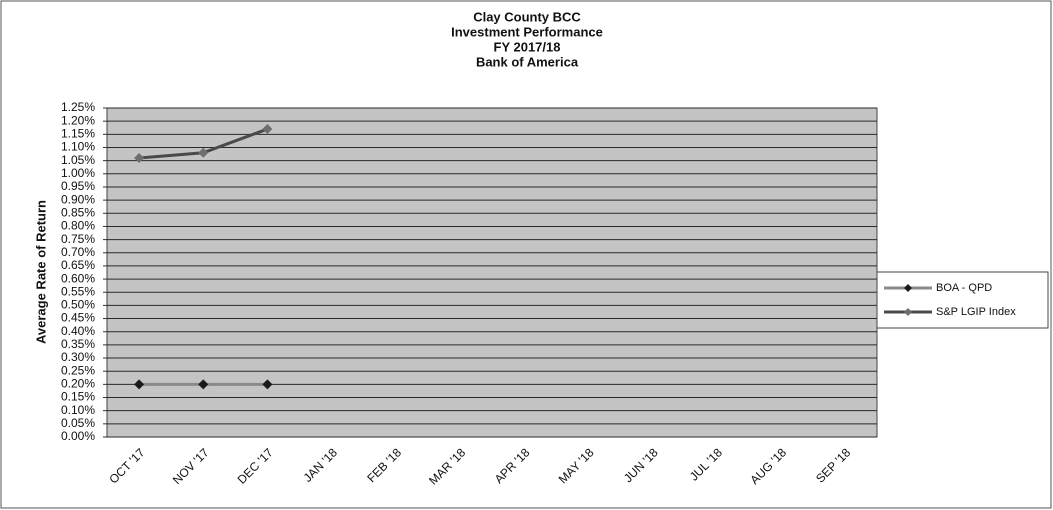  Describe the element at coordinates (78, 278) in the screenshot. I see `y-tick-label: 0.60%` at that location.